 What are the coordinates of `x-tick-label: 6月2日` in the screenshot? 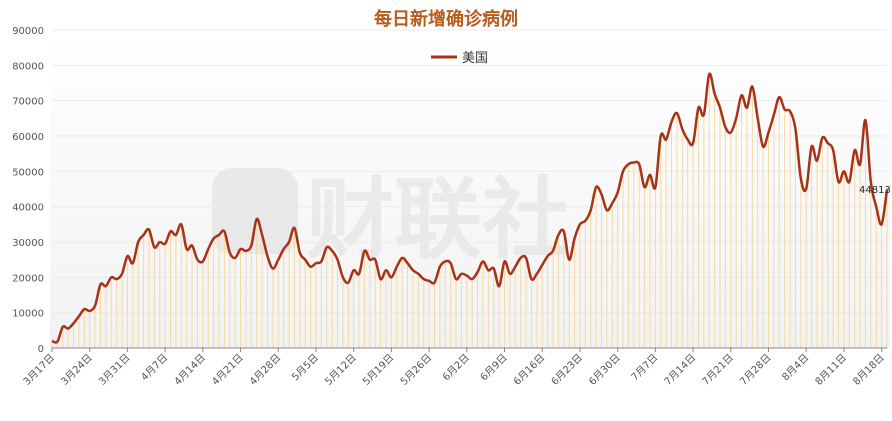 It's located at (456, 368).